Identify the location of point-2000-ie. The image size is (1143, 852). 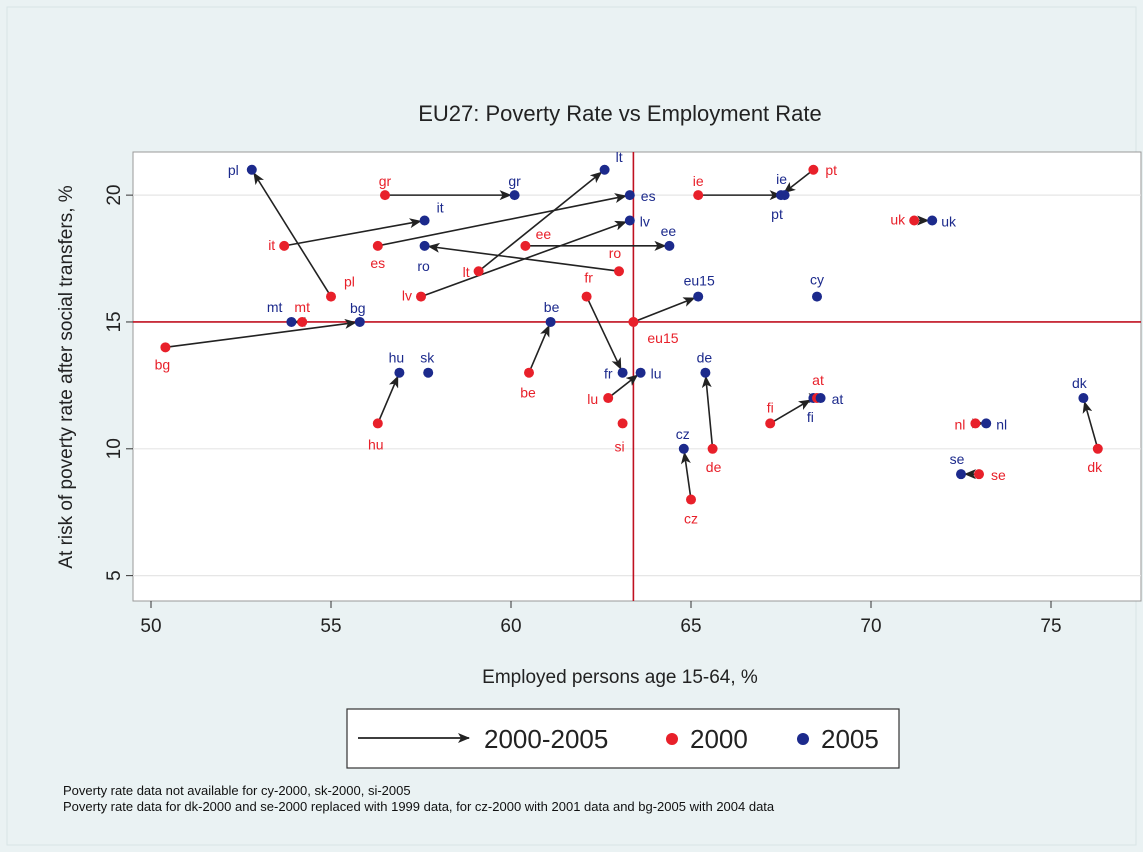
(698, 195).